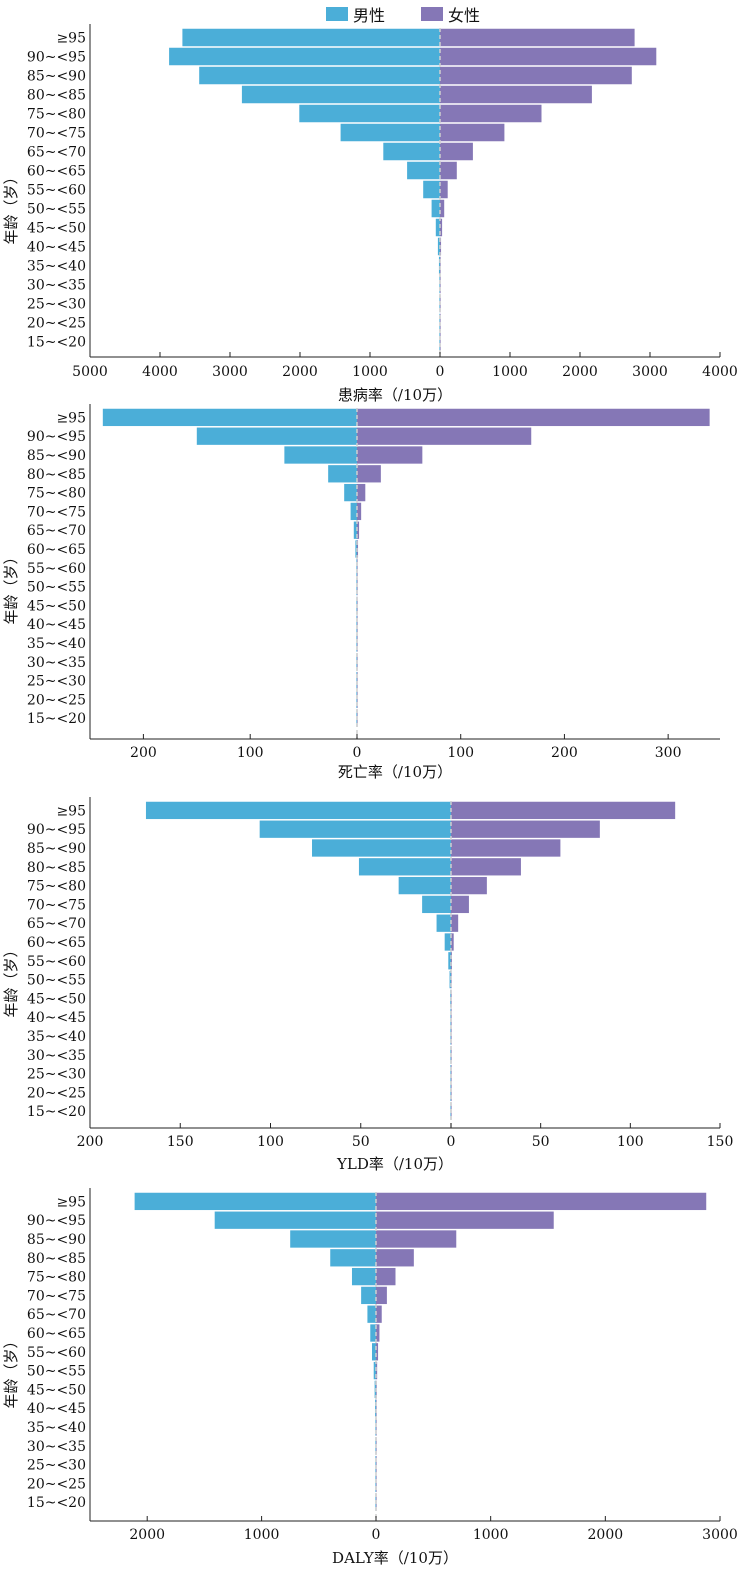 Image resolution: width=739 pixels, height=1571 pixels. I want to click on mortality-x-title: 死亡率（/10万）, so click(395, 772).